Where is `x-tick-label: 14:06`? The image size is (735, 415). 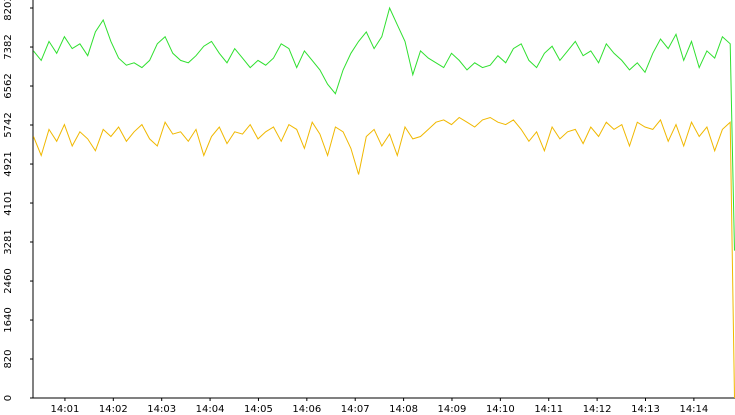
x-tick-label: 14:06 is located at coordinates (306, 409).